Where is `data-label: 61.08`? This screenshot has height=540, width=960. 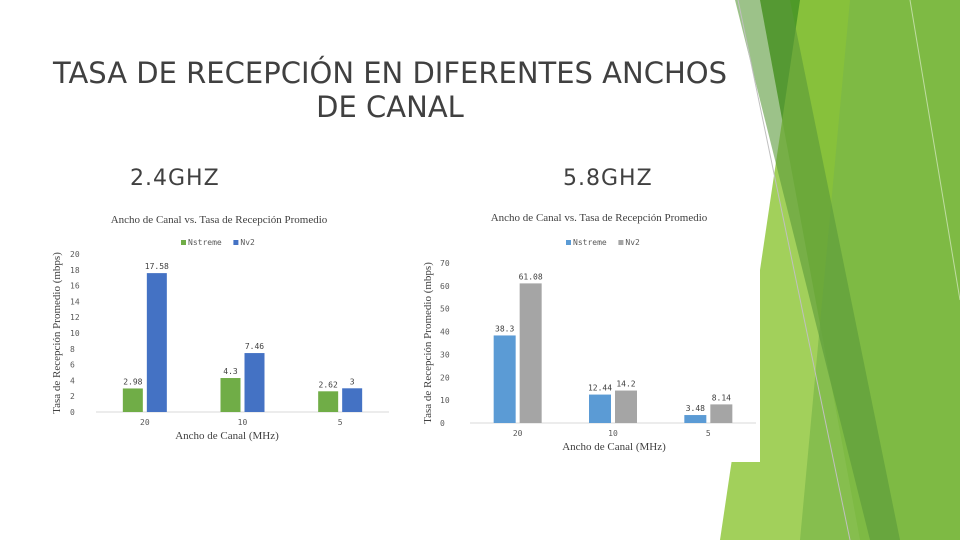 data-label: 61.08 is located at coordinates (531, 276).